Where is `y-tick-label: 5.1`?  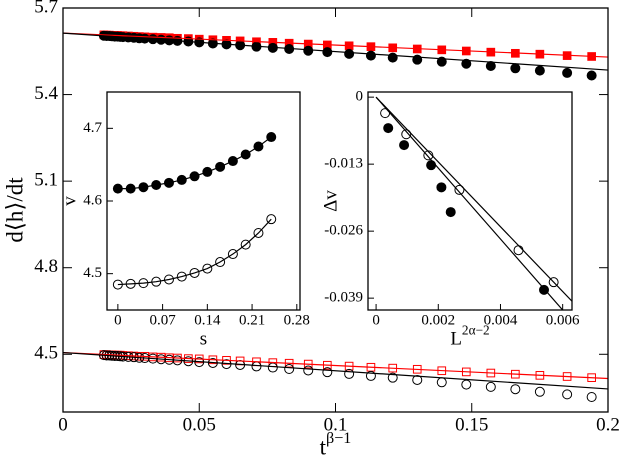
y-tick-label: 5.1 is located at coordinates (46, 180).